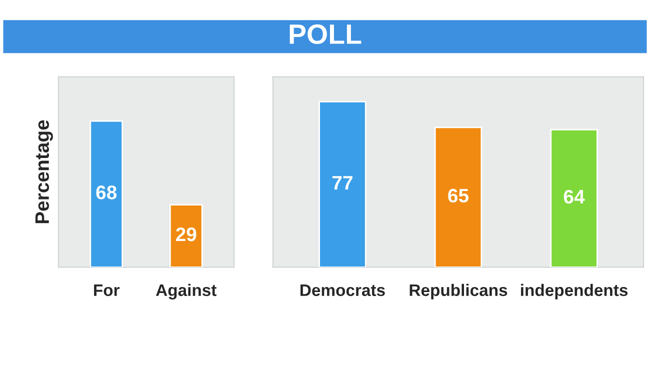  I want to click on x-tick-label: independents, so click(574, 292).